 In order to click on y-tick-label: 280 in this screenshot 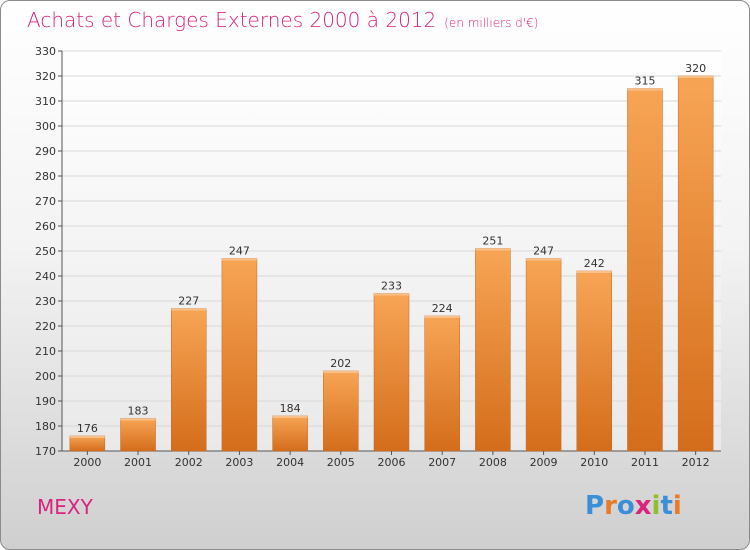, I will do `click(45, 176)`.